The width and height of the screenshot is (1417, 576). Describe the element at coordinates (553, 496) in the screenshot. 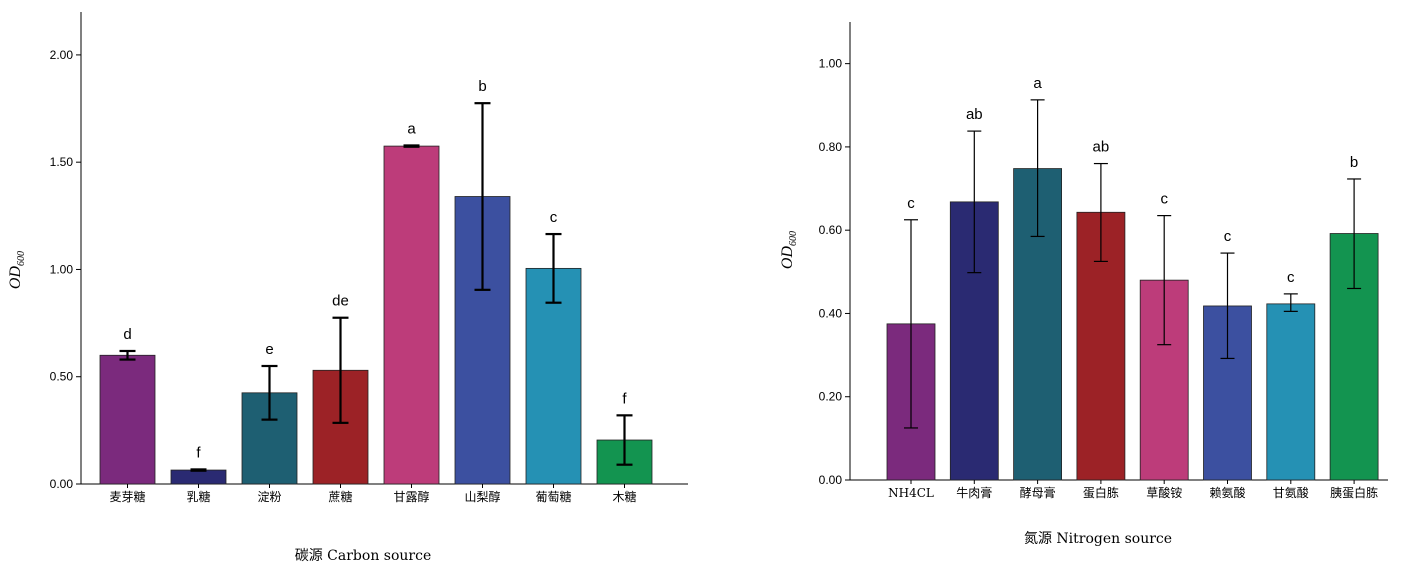

I see `x-tick-label: 葡萄糖` at that location.